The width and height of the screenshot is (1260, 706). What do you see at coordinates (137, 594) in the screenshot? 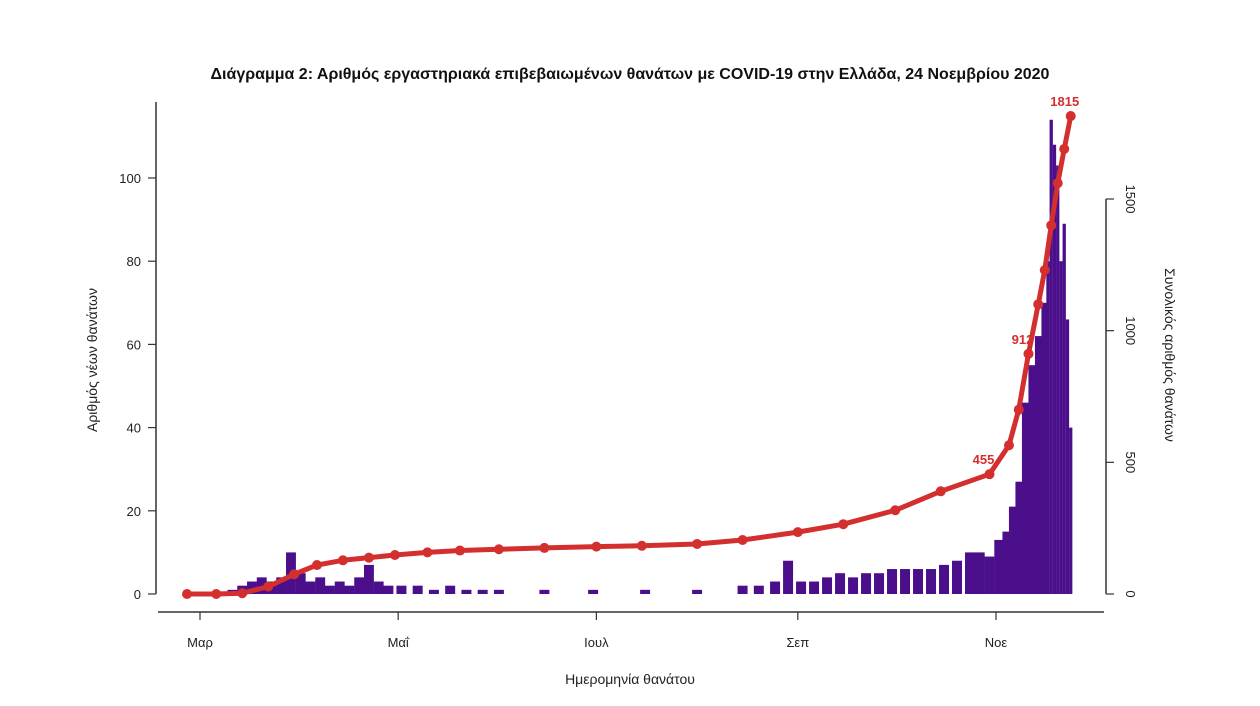
I see `y-tick-label: 0` at bounding box center [137, 594].